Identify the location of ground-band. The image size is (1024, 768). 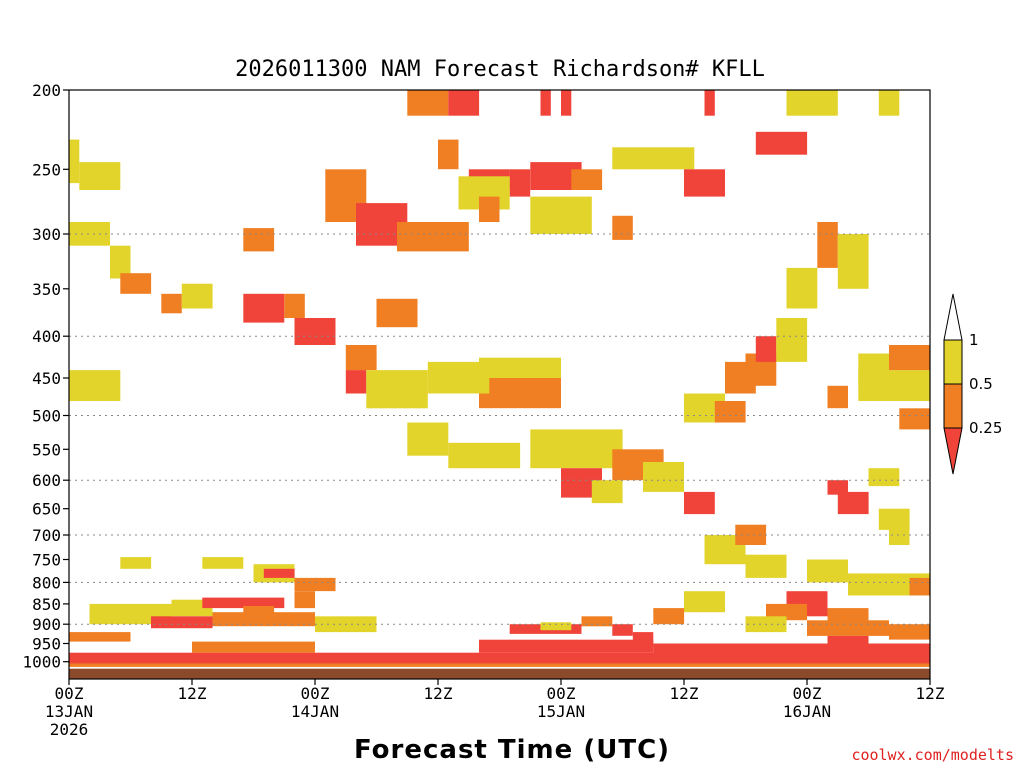
(499, 673).